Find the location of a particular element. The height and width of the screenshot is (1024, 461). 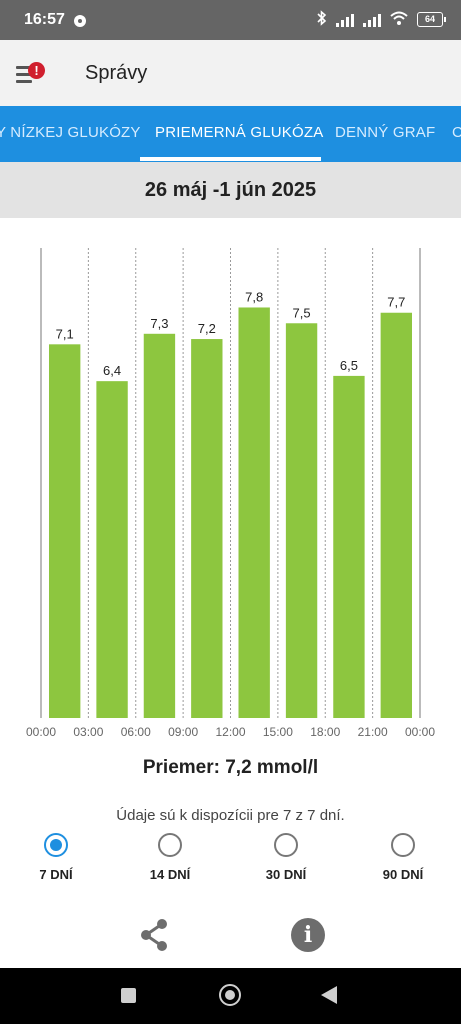

recents-icon is located at coordinates (128, 995).